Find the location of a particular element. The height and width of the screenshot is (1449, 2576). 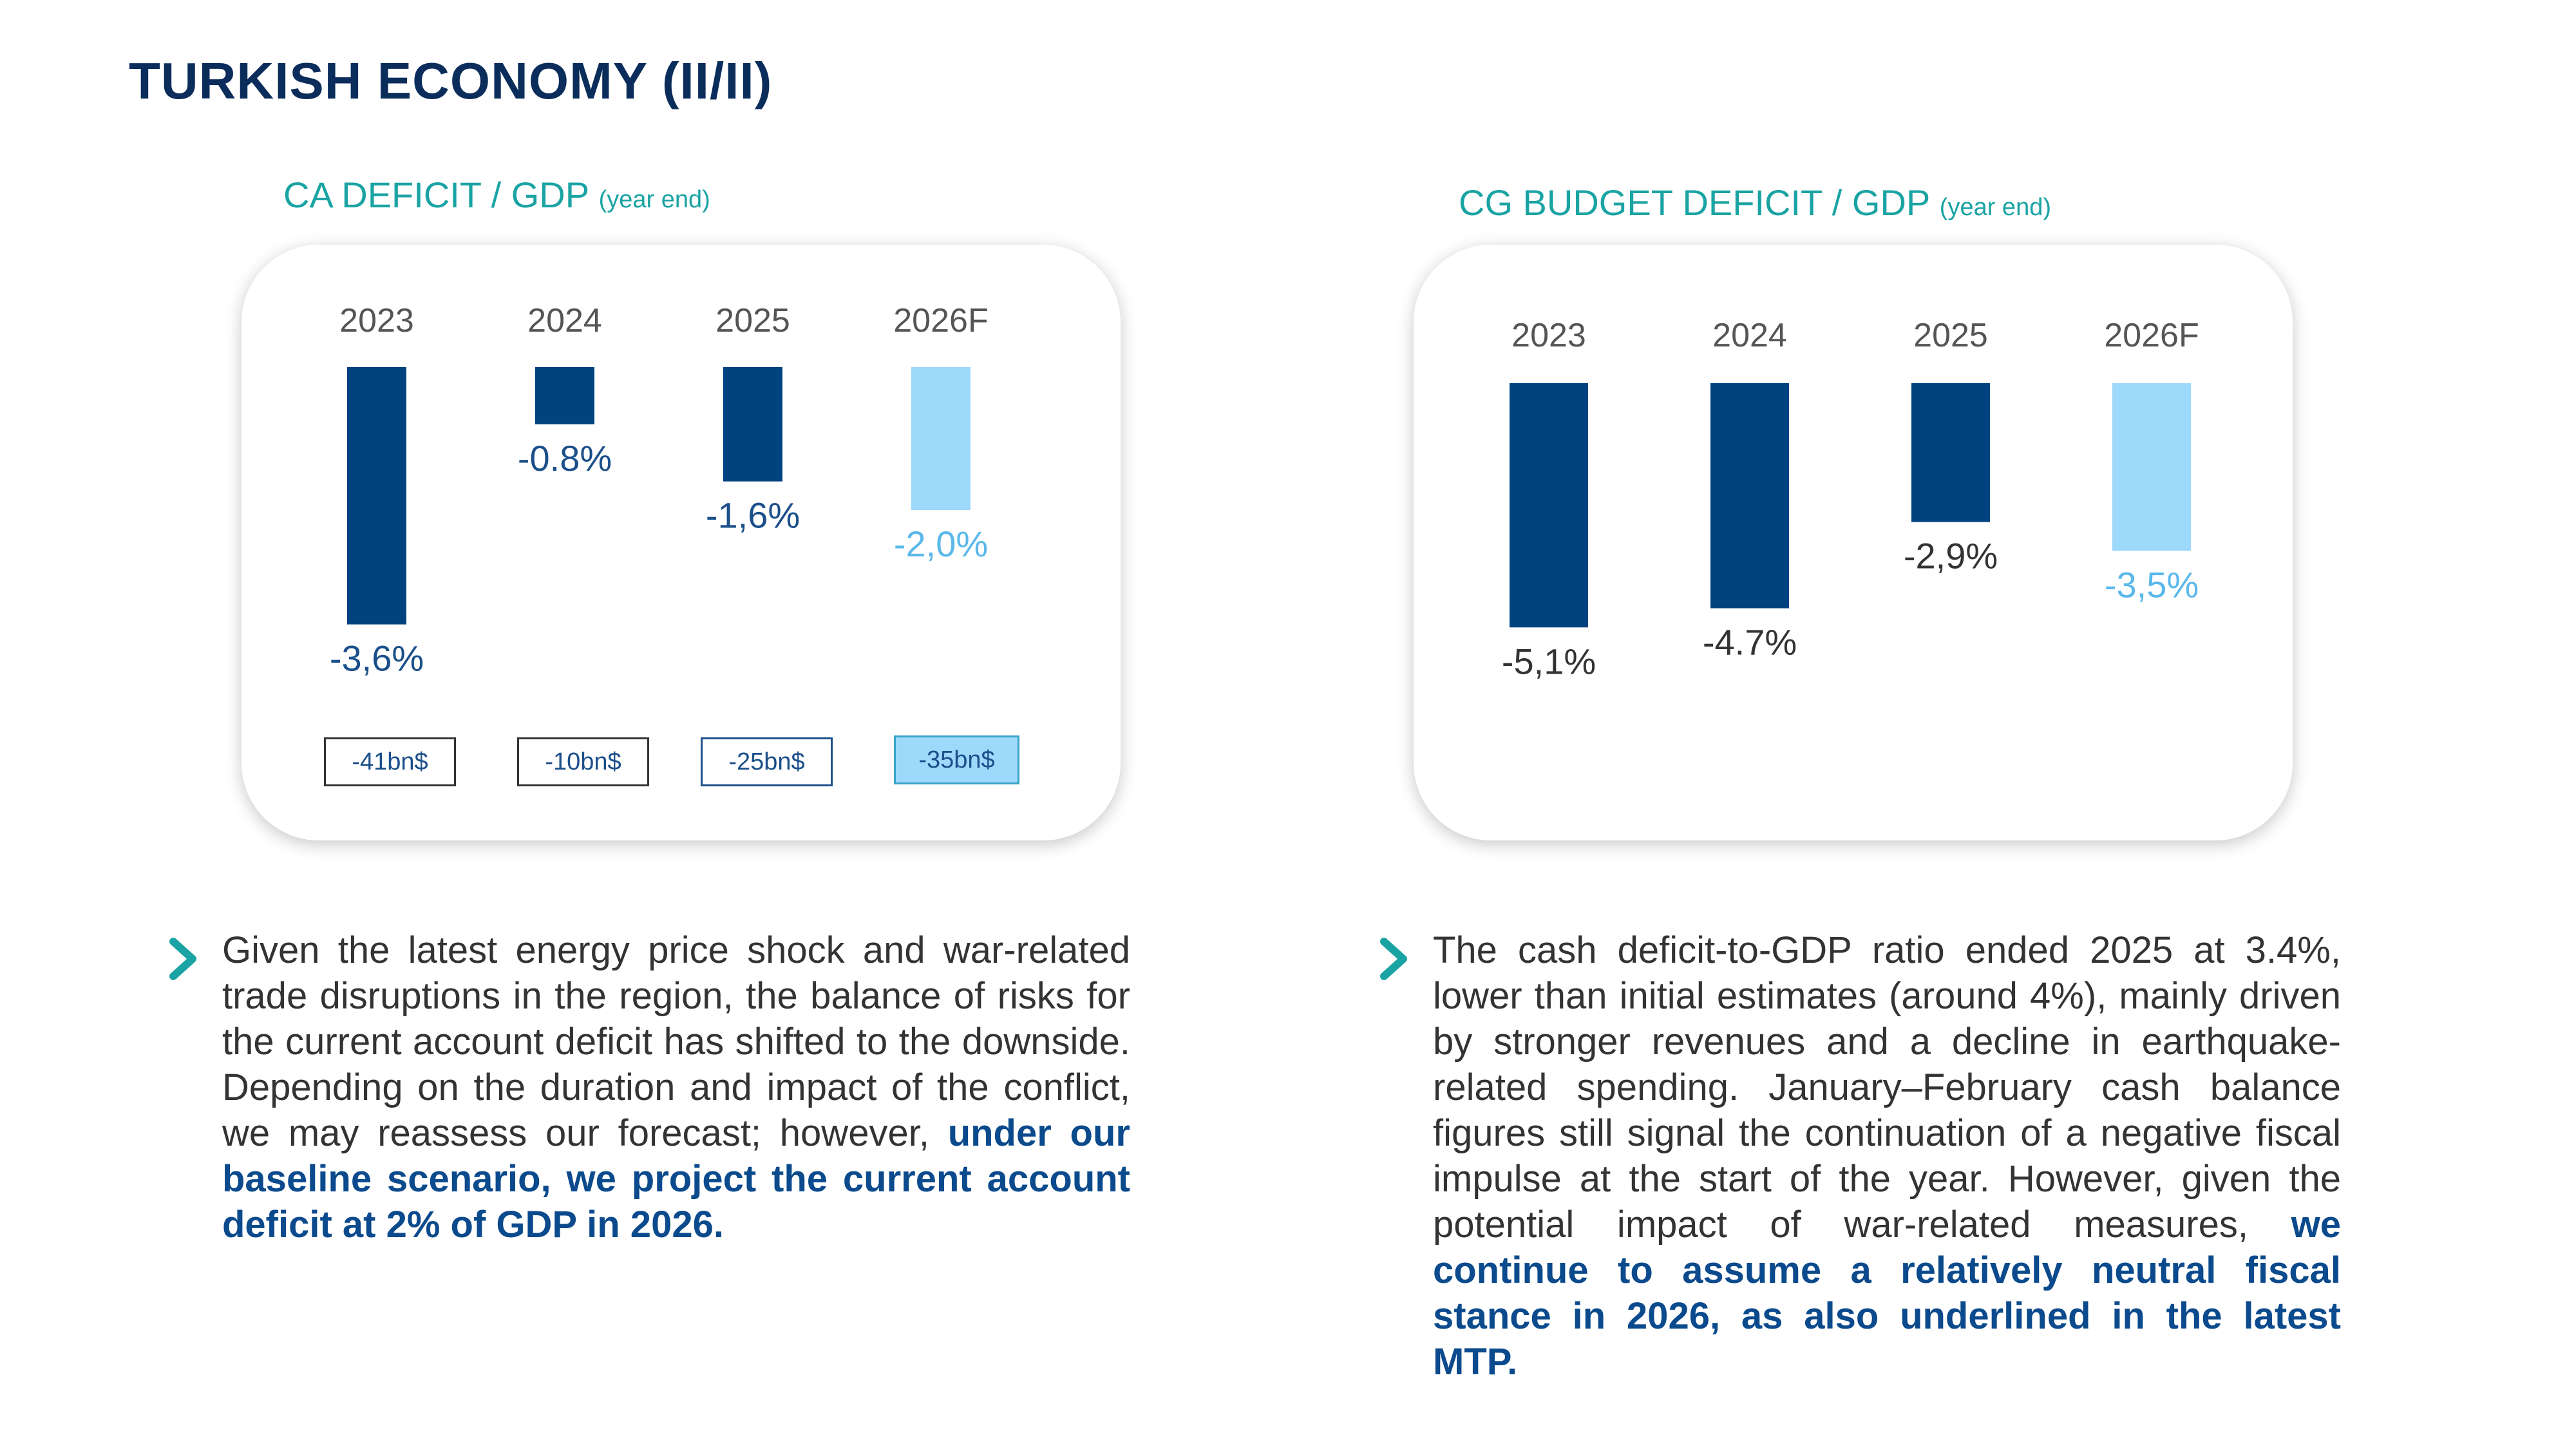

ca-chart-title: CA DEFICIT / GDP (year end) is located at coordinates (496, 195).